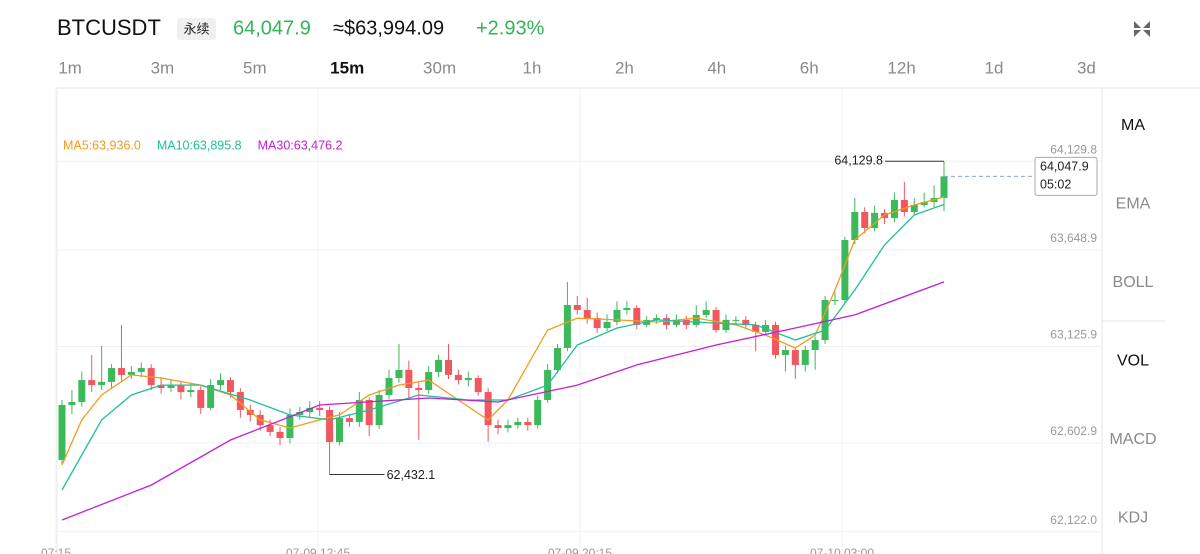  I want to click on indicator: KDJ, so click(1133, 518).